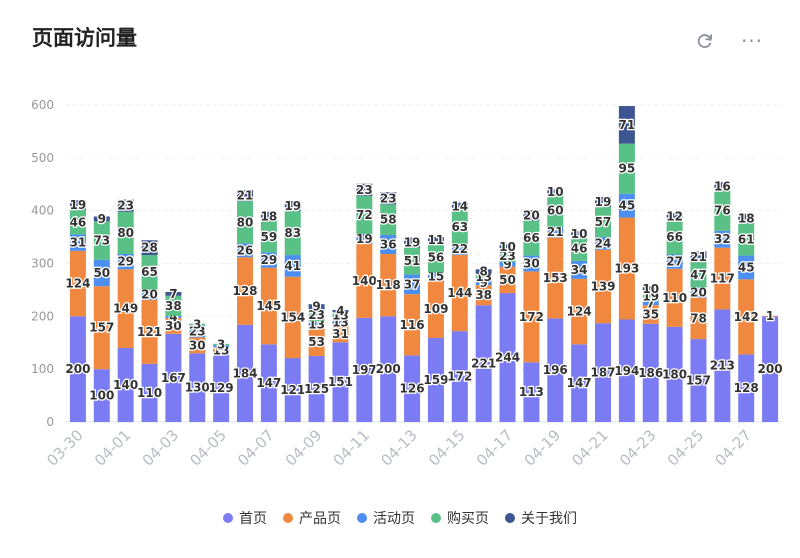 This screenshot has height=558, width=800. I want to click on legend-item: 产品页, so click(312, 518).